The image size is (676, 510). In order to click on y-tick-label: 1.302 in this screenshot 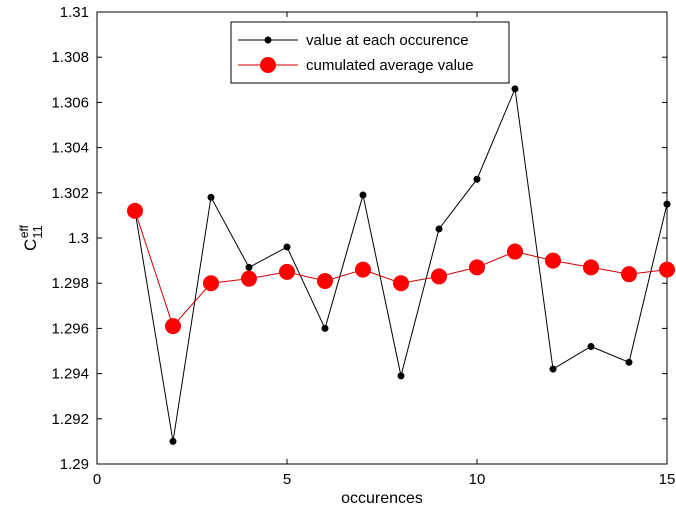, I will do `click(70, 193)`.